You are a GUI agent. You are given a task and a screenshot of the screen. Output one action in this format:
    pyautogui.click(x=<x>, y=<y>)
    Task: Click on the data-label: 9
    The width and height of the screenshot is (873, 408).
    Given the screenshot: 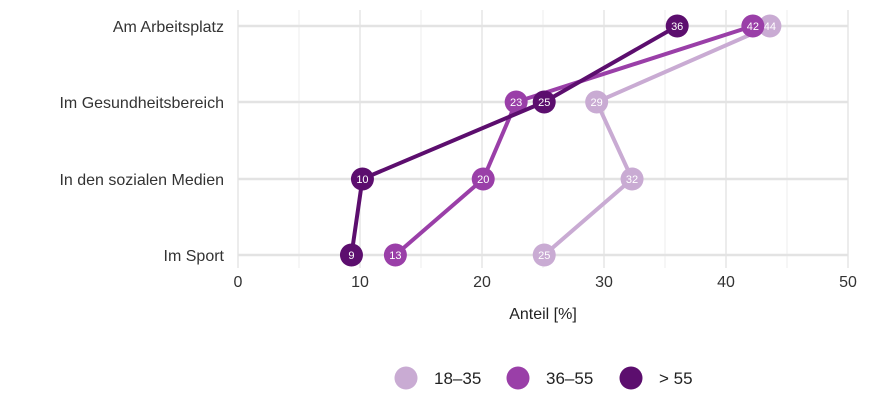 What is the action you would take?
    pyautogui.click(x=351, y=256)
    